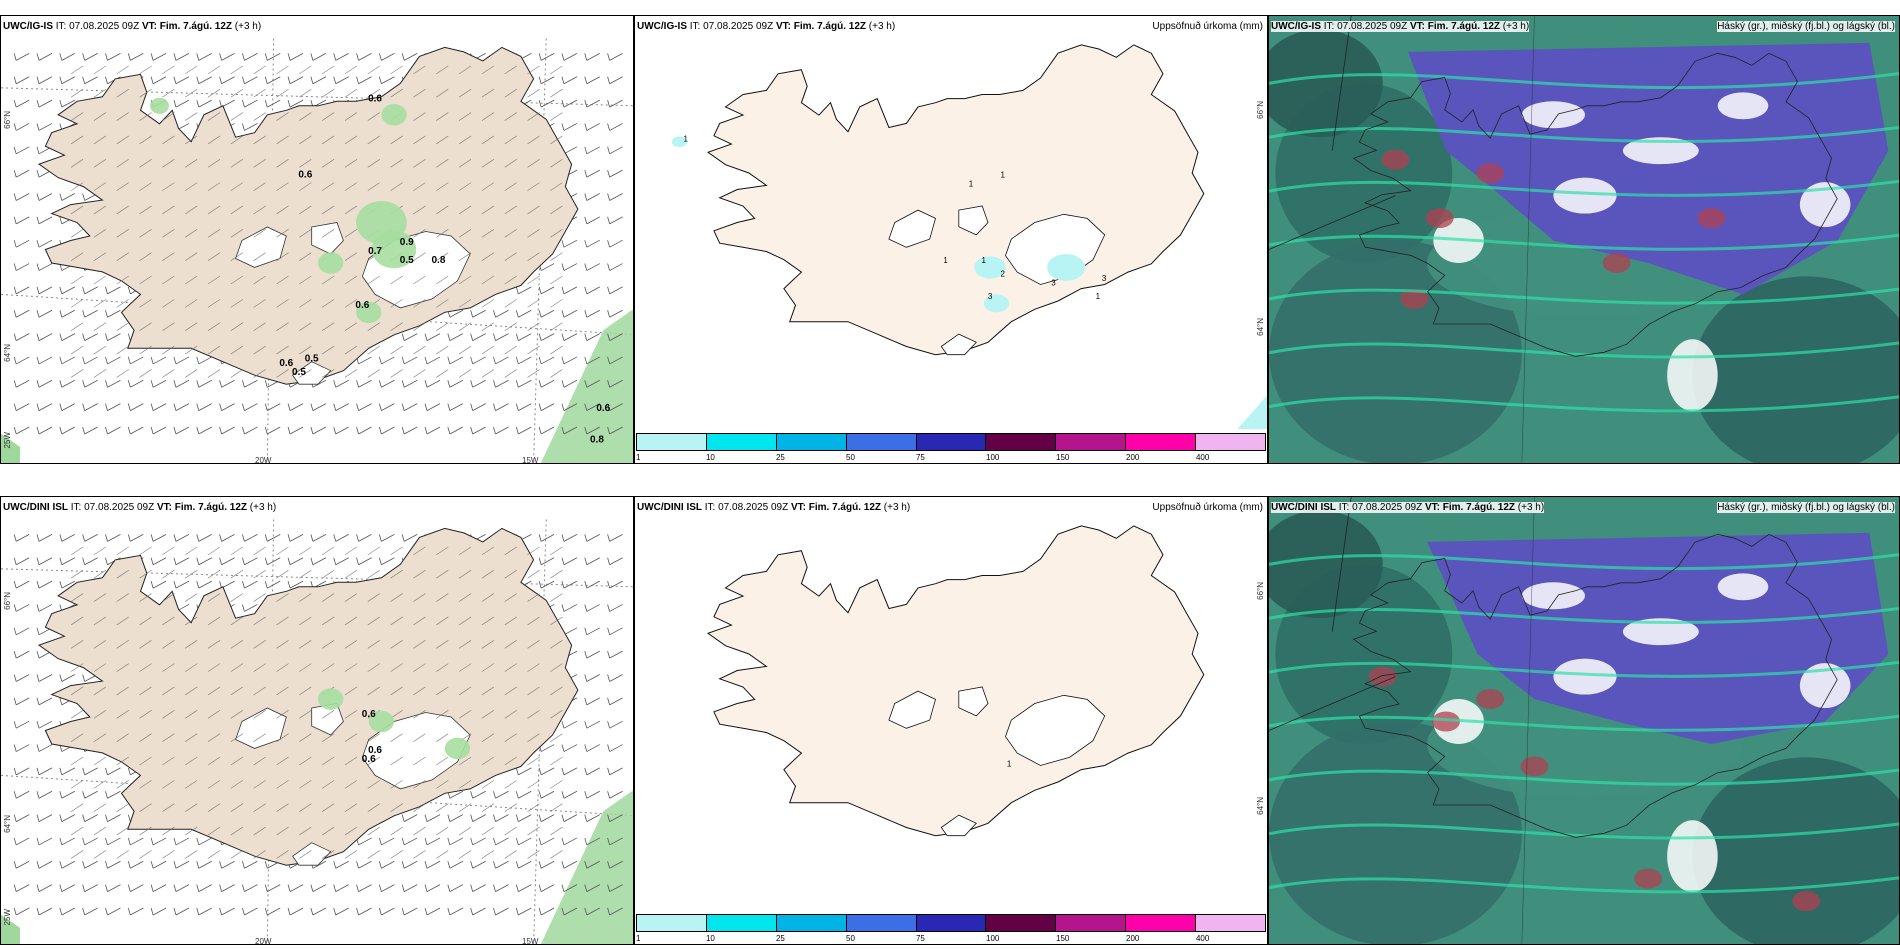  What do you see at coordinates (263, 941) in the screenshot?
I see `lon-label: 20W` at bounding box center [263, 941].